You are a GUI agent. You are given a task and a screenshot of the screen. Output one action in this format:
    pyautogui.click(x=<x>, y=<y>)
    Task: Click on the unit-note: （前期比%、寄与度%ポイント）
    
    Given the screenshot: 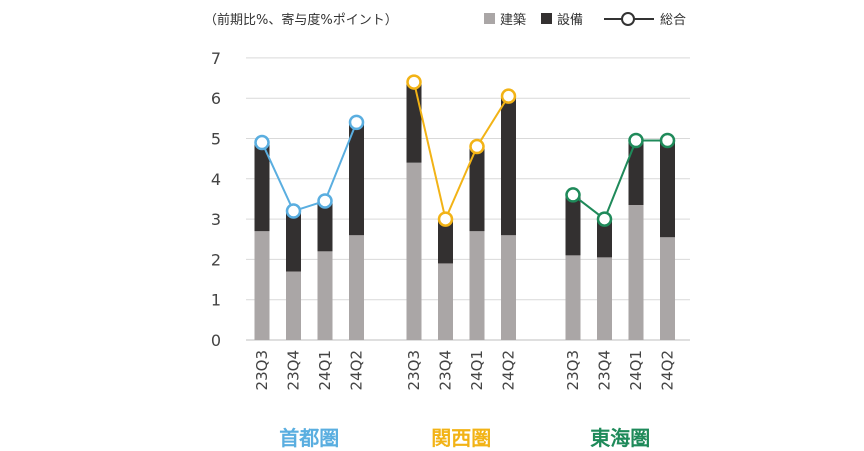 What is the action you would take?
    pyautogui.click(x=301, y=20)
    